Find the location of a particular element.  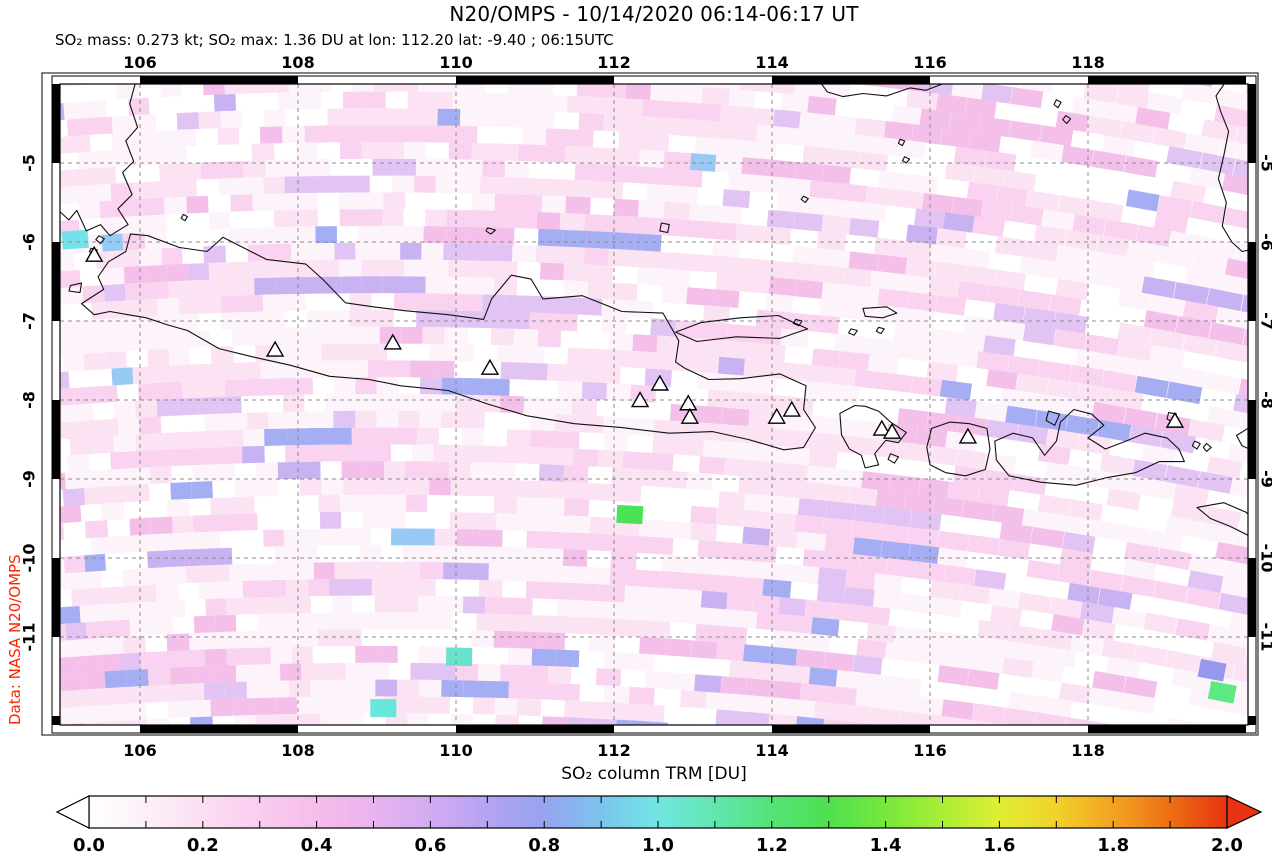

lat-tick-label-left: -11 is located at coordinates (29, 637).